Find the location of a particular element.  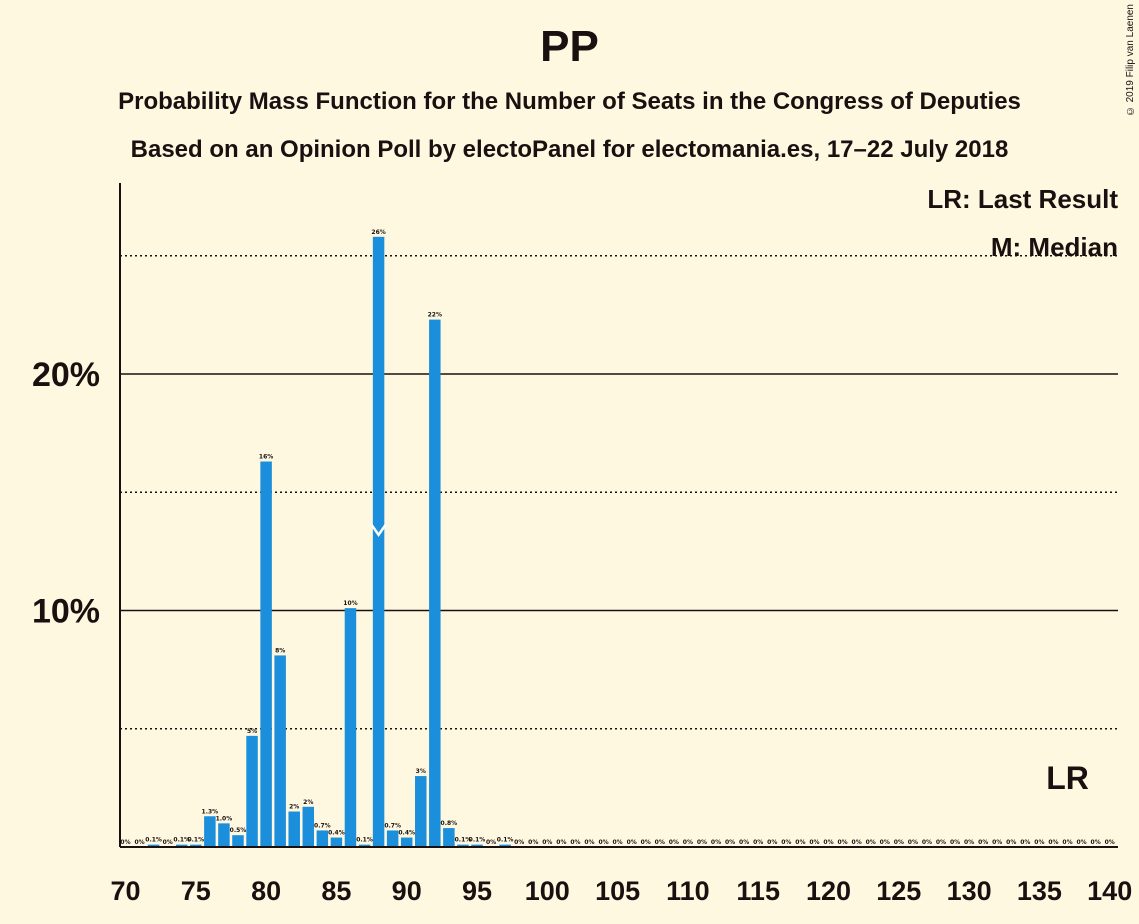

x-tick-label: 135 is located at coordinates (1039, 891).